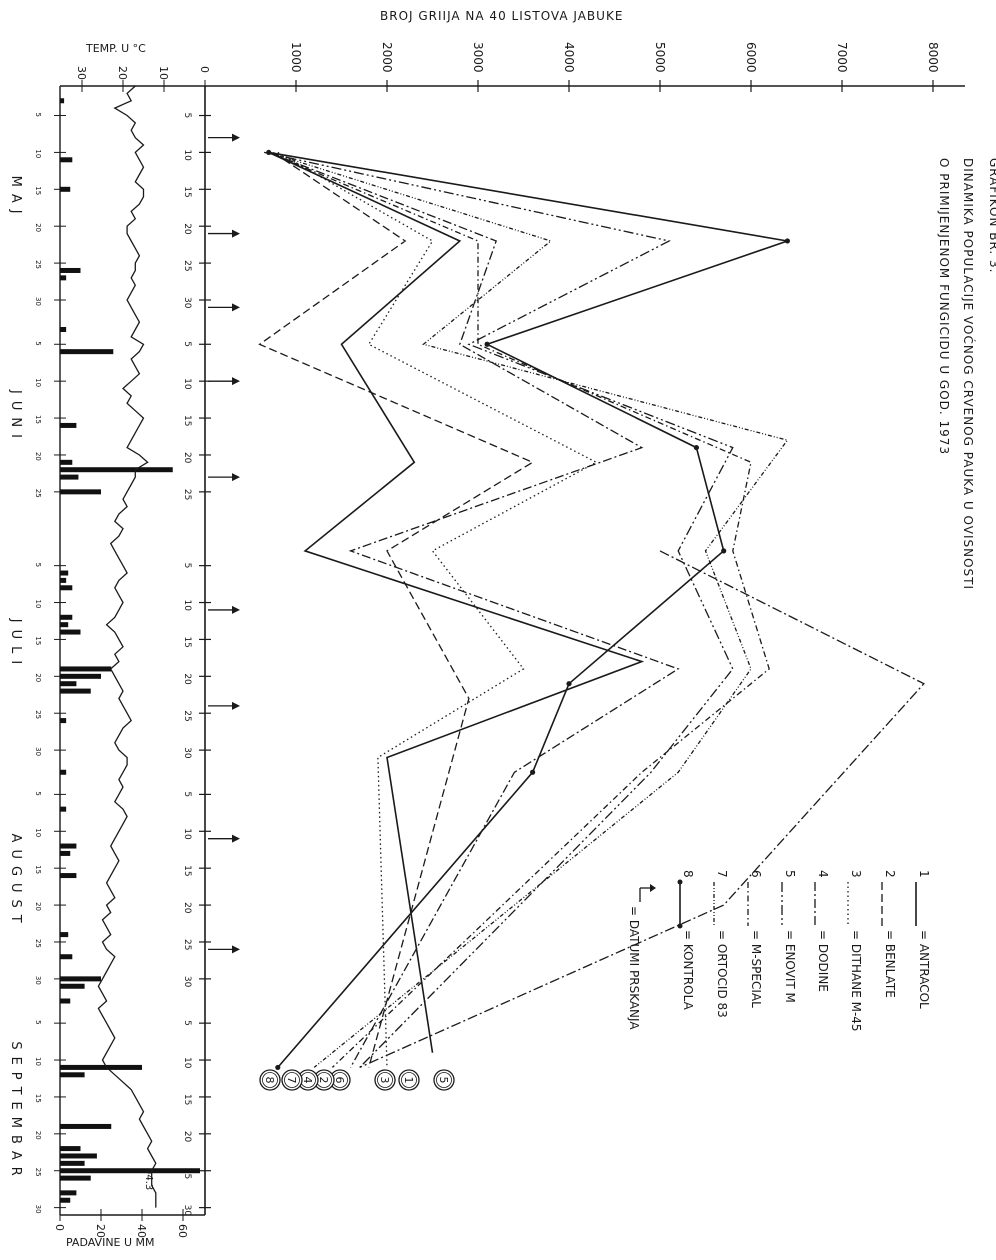 The image size is (996, 1260). What do you see at coordinates (842, 57) in the screenshot?
I see `population-tick-label: 7000` at bounding box center [842, 57].